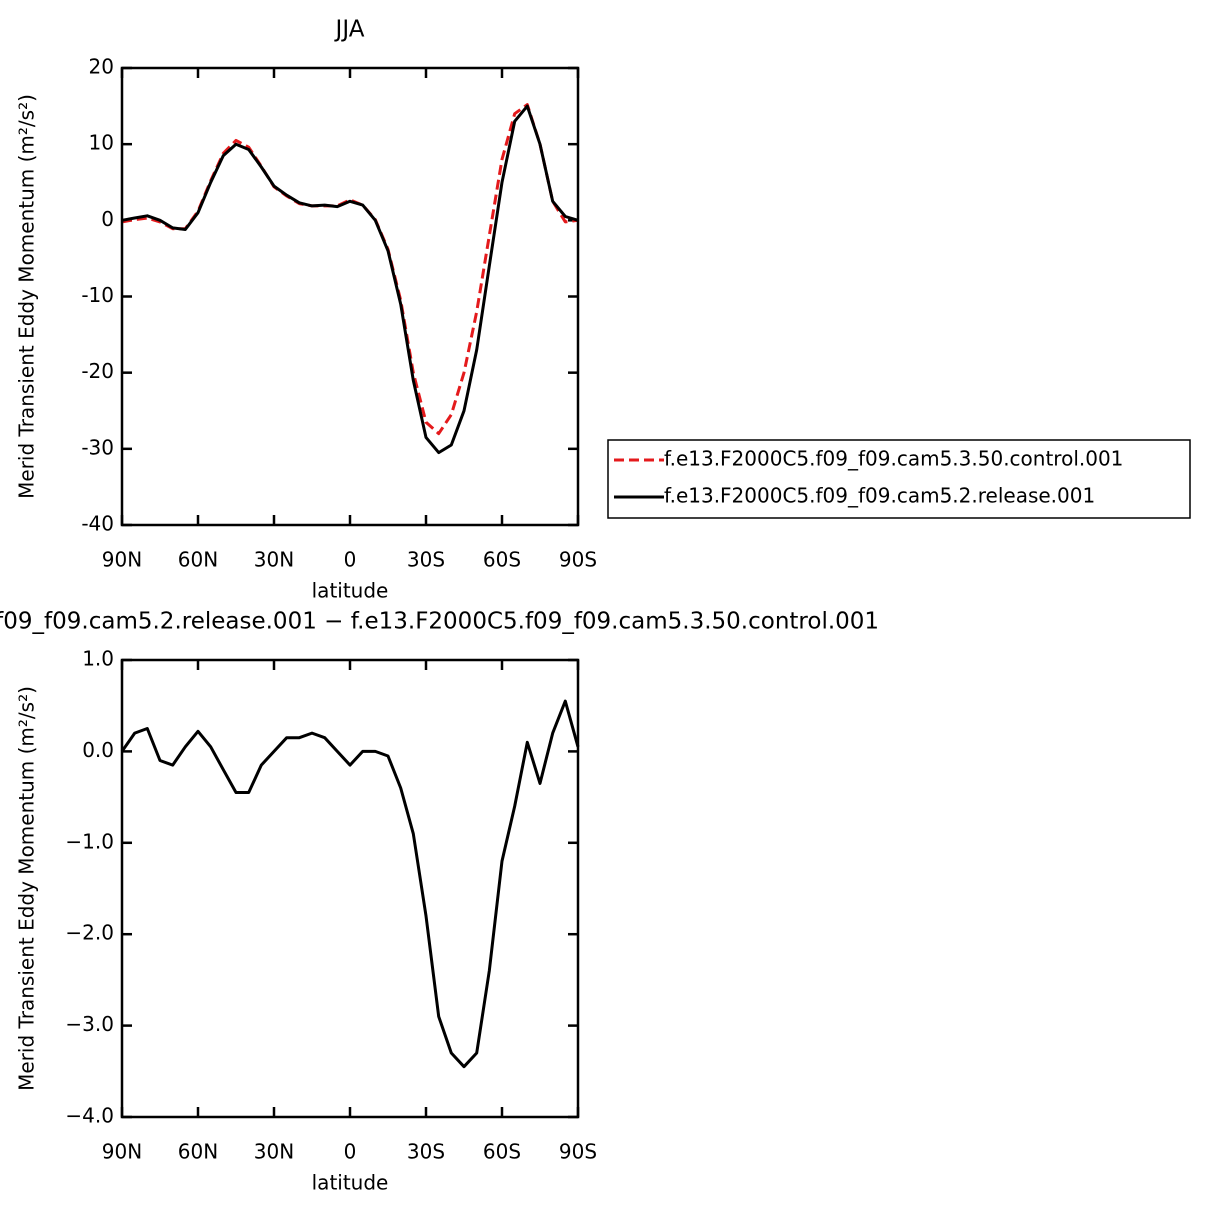 The image size is (1208, 1208). Describe the element at coordinates (349, 30) in the screenshot. I see `chart-title: JJA` at that location.